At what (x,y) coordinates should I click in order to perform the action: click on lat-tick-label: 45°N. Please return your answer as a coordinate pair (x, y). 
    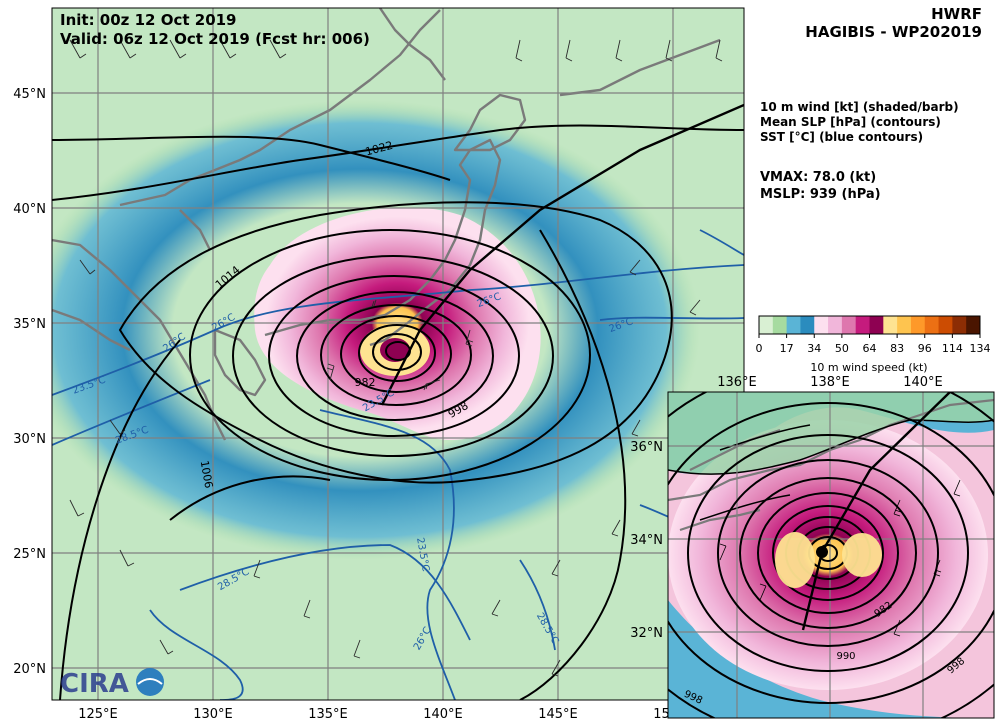
    Looking at the image, I should click on (29, 94).